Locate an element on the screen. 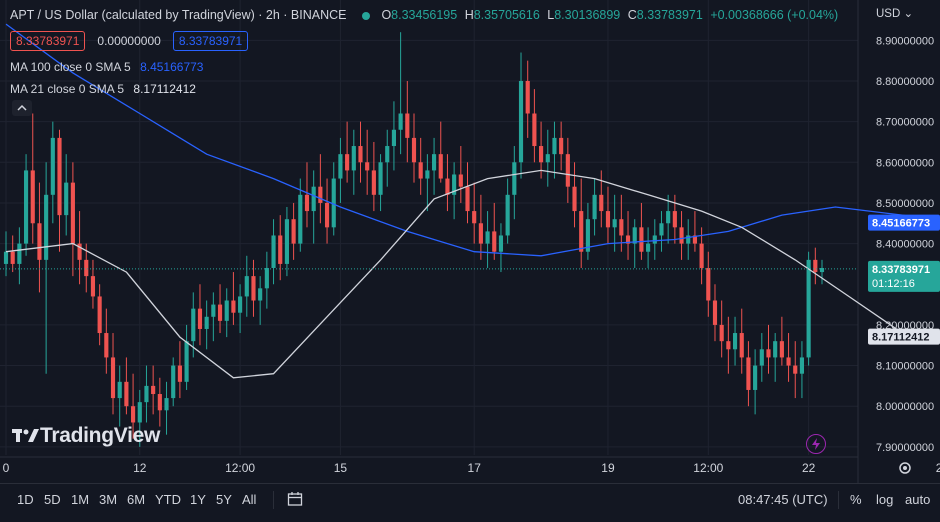  collapse-legend-button is located at coordinates (22, 108).